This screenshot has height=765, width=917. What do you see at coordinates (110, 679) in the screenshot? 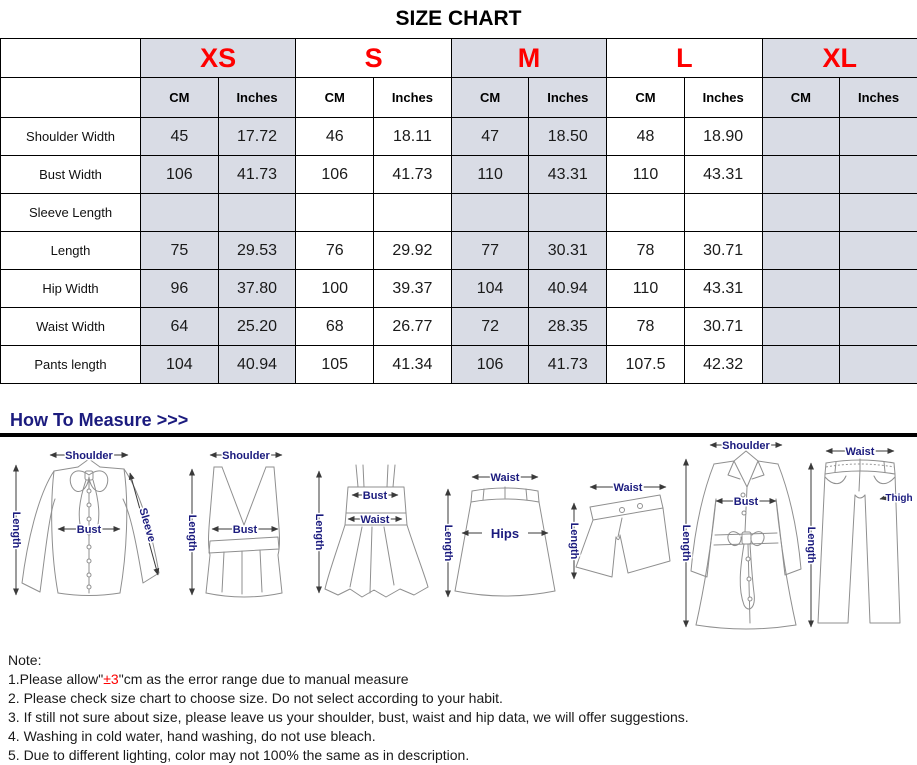
I see `note-line-1-tolerance: ±3` at bounding box center [110, 679].